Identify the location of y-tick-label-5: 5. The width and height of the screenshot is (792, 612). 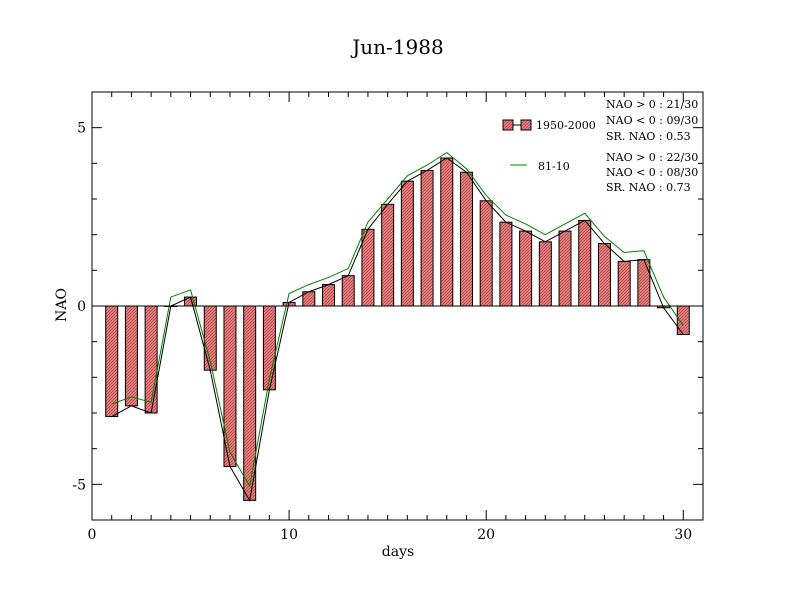
(81, 129).